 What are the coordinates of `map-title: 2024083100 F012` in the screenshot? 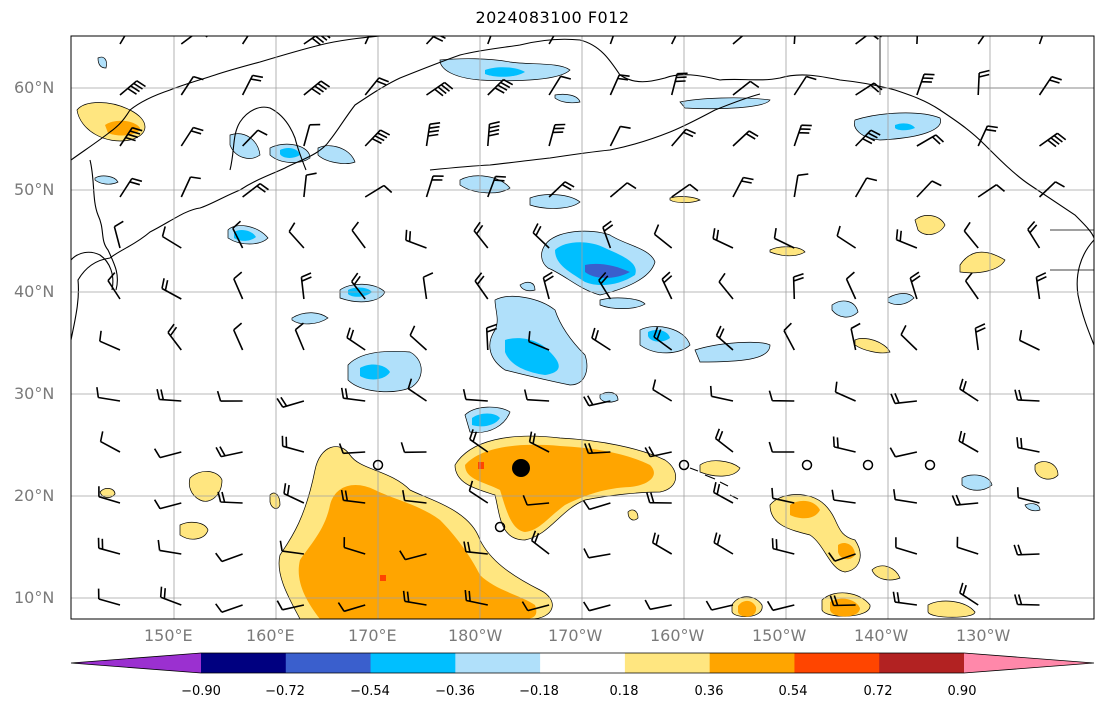 It's located at (552, 17).